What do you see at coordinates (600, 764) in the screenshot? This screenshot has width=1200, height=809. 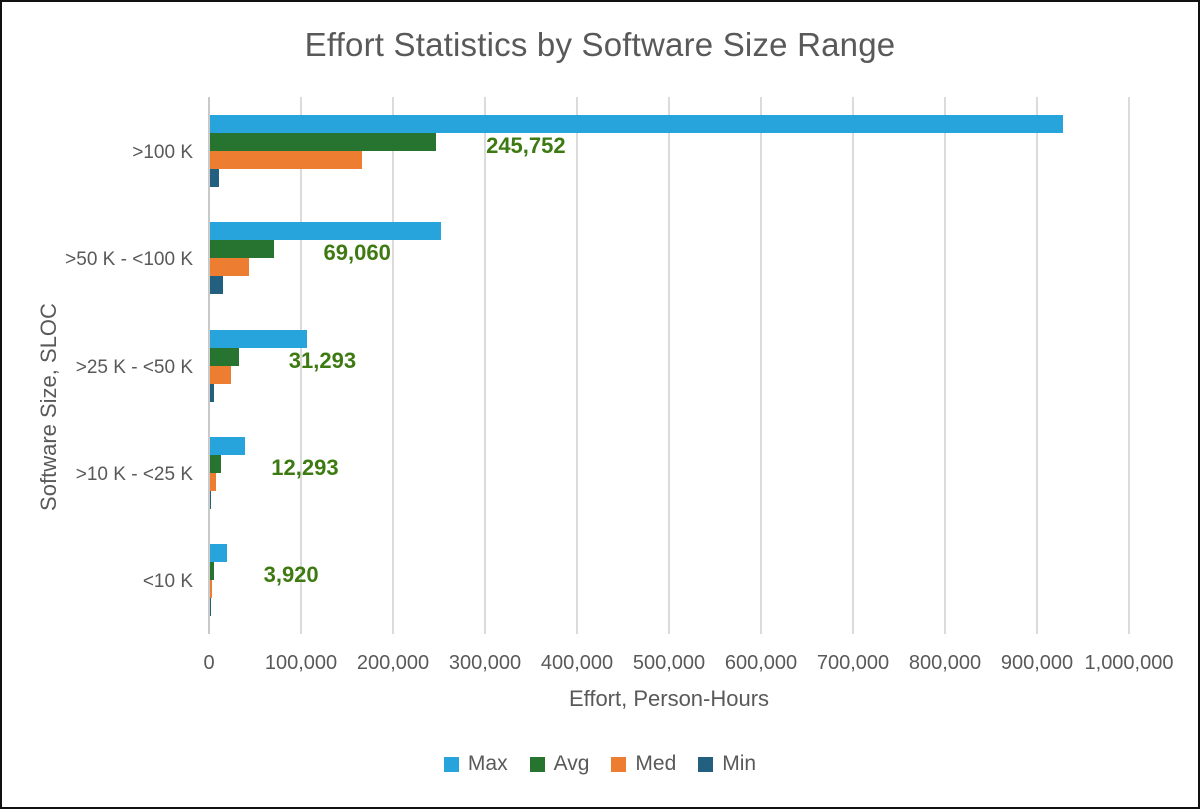 I see `legend: Max Avg Med Min` at bounding box center [600, 764].